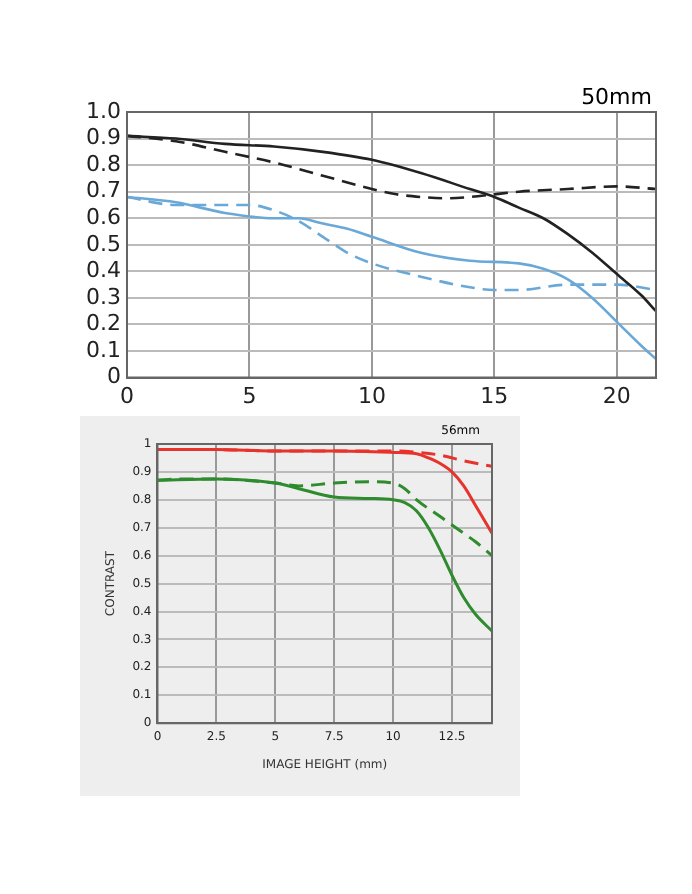 The image size is (692, 894). Describe the element at coordinates (103, 270) in the screenshot. I see `y-tick-label: 0.4` at that location.